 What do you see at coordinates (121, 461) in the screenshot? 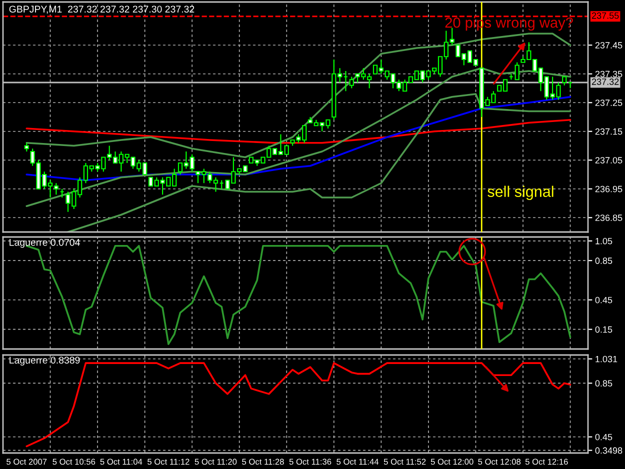
I see `x-tick-label: 5 Oct 11:04` at bounding box center [121, 461].